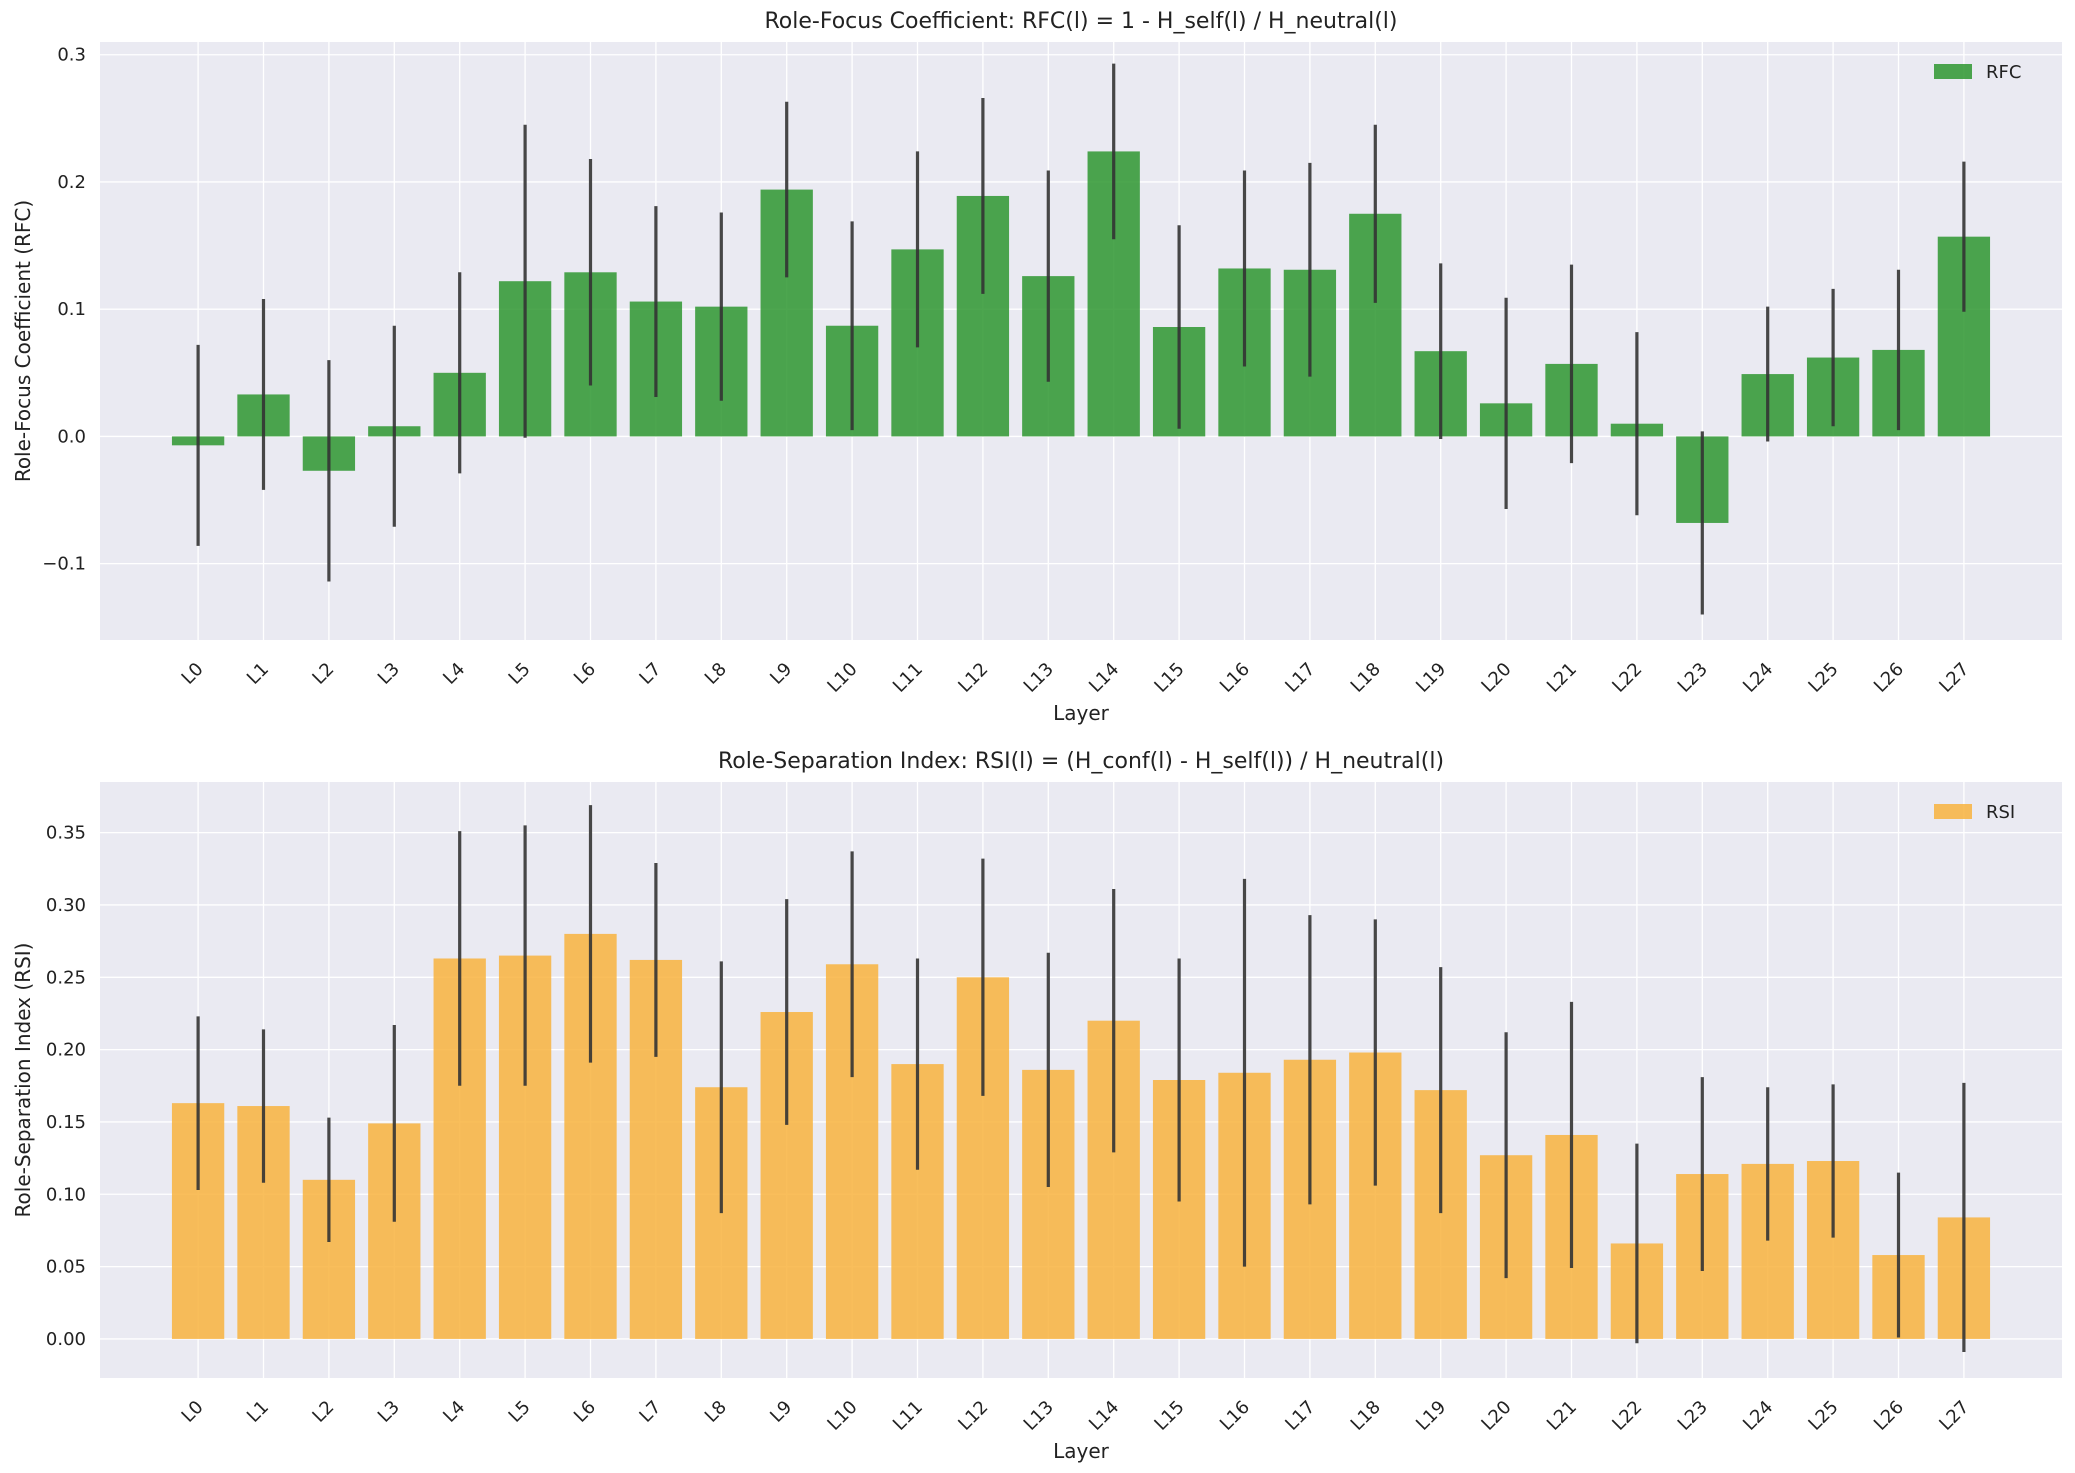  I want to click on rsi-y-tick-label: 0.05, so click(66, 1267).